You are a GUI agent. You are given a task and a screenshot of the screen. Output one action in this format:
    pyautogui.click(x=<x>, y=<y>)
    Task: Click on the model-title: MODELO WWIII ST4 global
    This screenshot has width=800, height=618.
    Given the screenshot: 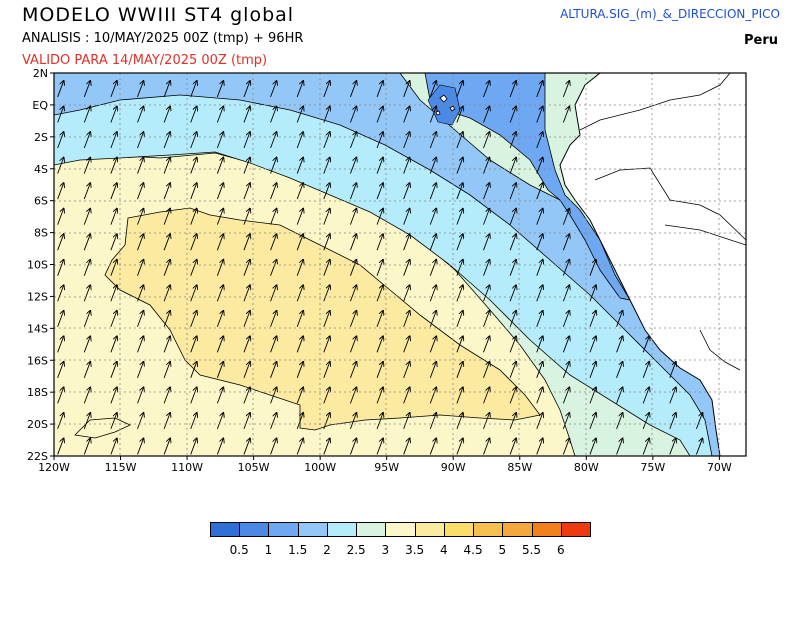 What is the action you would take?
    pyautogui.click(x=158, y=15)
    